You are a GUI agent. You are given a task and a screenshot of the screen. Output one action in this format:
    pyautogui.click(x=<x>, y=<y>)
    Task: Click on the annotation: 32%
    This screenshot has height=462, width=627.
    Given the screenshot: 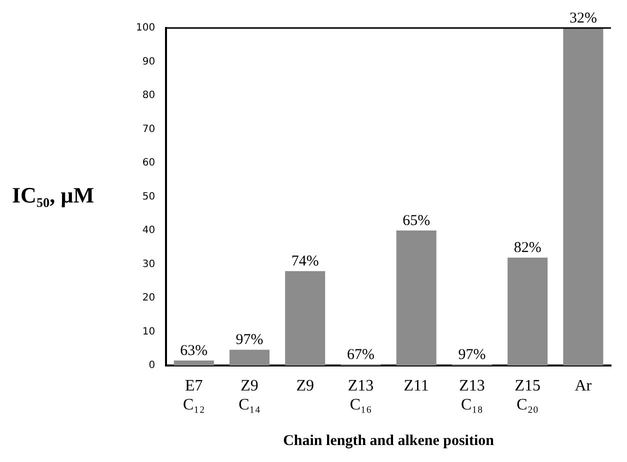 What is the action you would take?
    pyautogui.click(x=583, y=18)
    